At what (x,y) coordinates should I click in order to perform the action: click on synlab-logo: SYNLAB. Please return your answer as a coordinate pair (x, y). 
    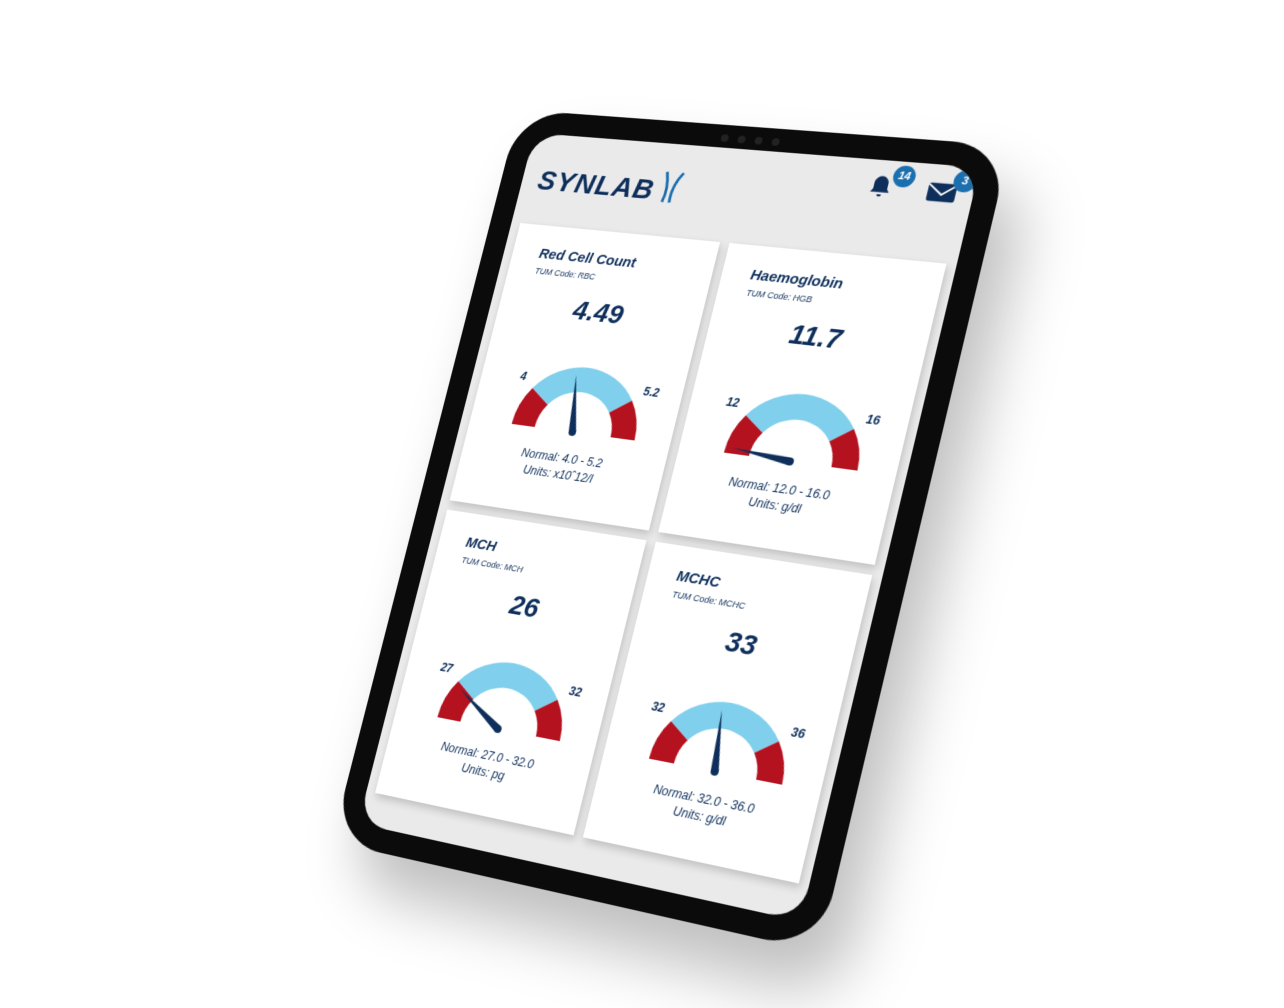
    Looking at the image, I should click on (611, 185).